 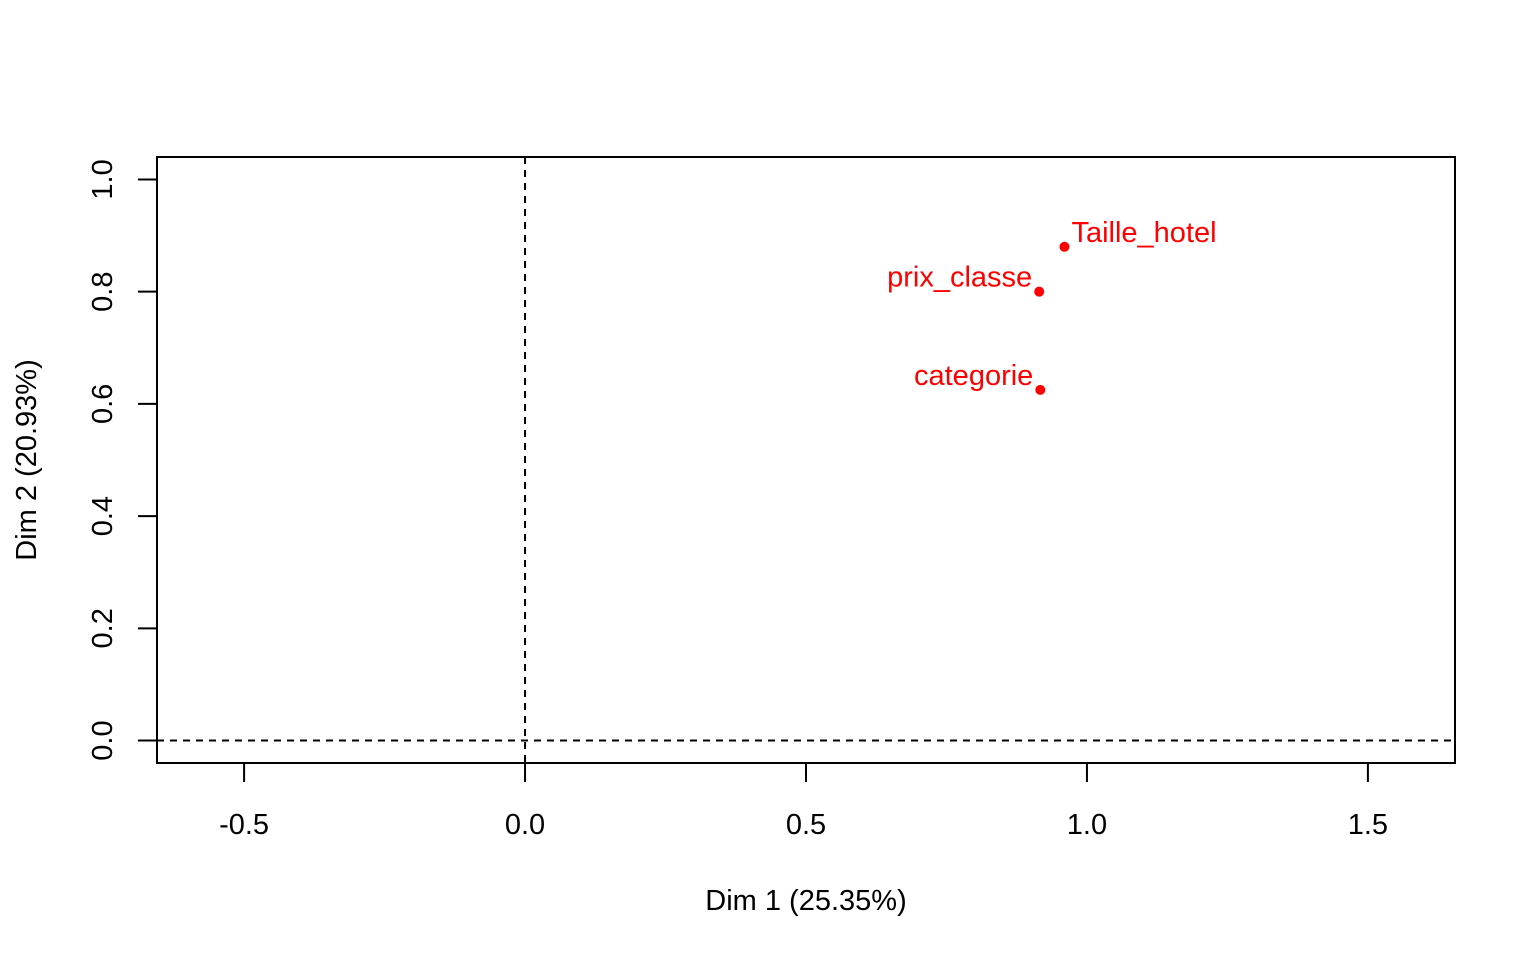 What do you see at coordinates (805, 901) in the screenshot?
I see `x-axis-title: Dim 1 (25.35%)` at bounding box center [805, 901].